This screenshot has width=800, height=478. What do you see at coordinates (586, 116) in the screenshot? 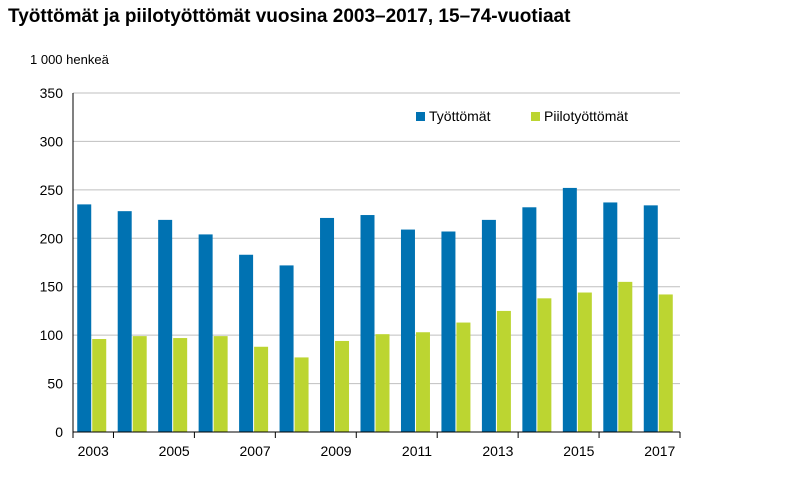
I see `legend-label: Piilotyöttömät` at bounding box center [586, 116].